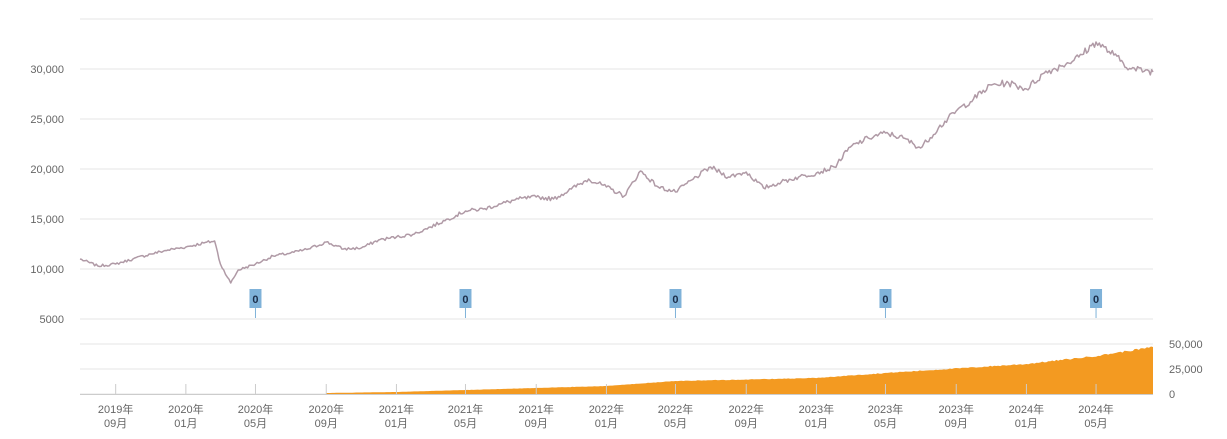 Image resolution: width=1227 pixels, height=439 pixels. Describe the element at coordinates (47, 120) in the screenshot. I see `y-tick-label: 25,000` at that location.